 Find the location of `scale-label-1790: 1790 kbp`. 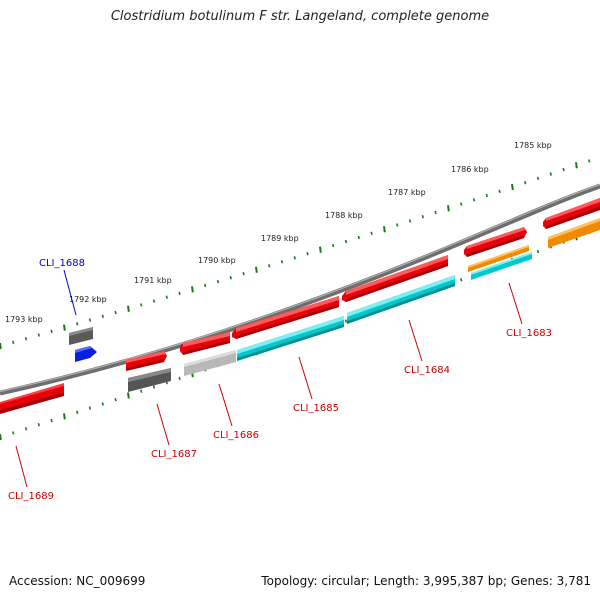

scale-label-1790: 1790 kbp is located at coordinates (217, 260).